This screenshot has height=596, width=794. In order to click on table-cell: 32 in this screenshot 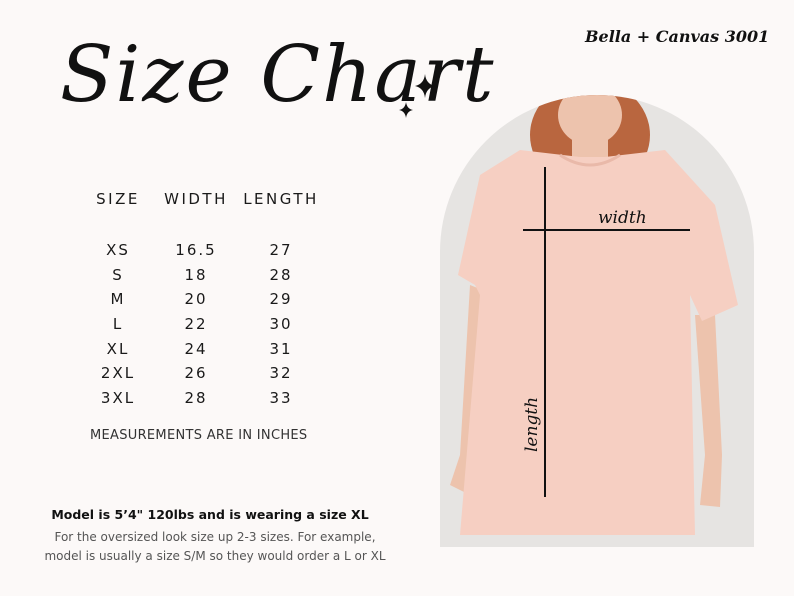, I will do `click(281, 373)`.